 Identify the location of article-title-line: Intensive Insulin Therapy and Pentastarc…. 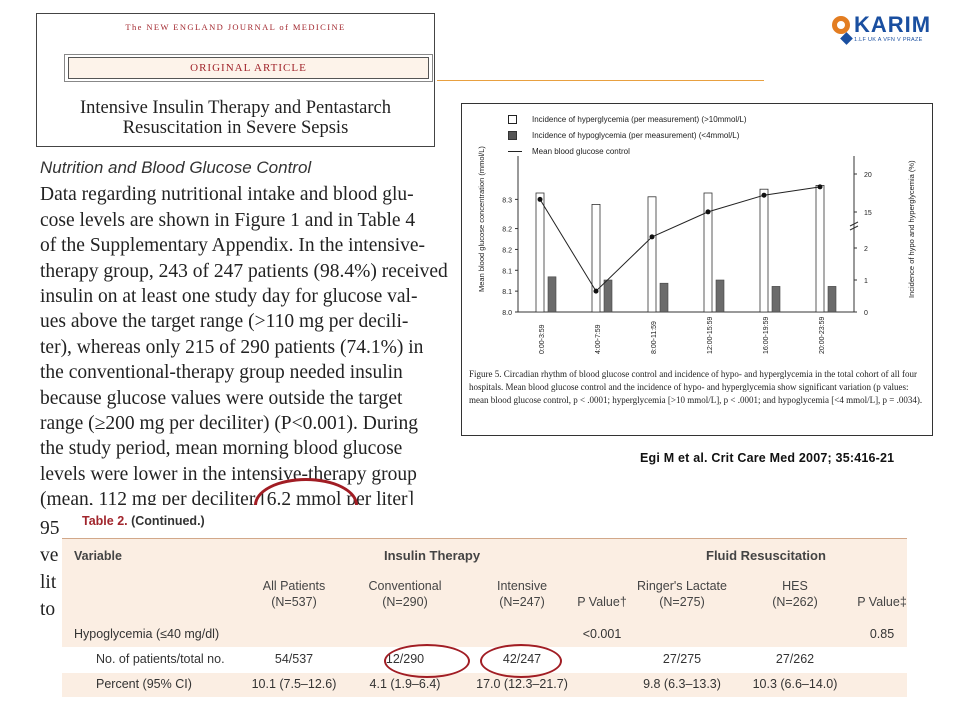
(235, 108).